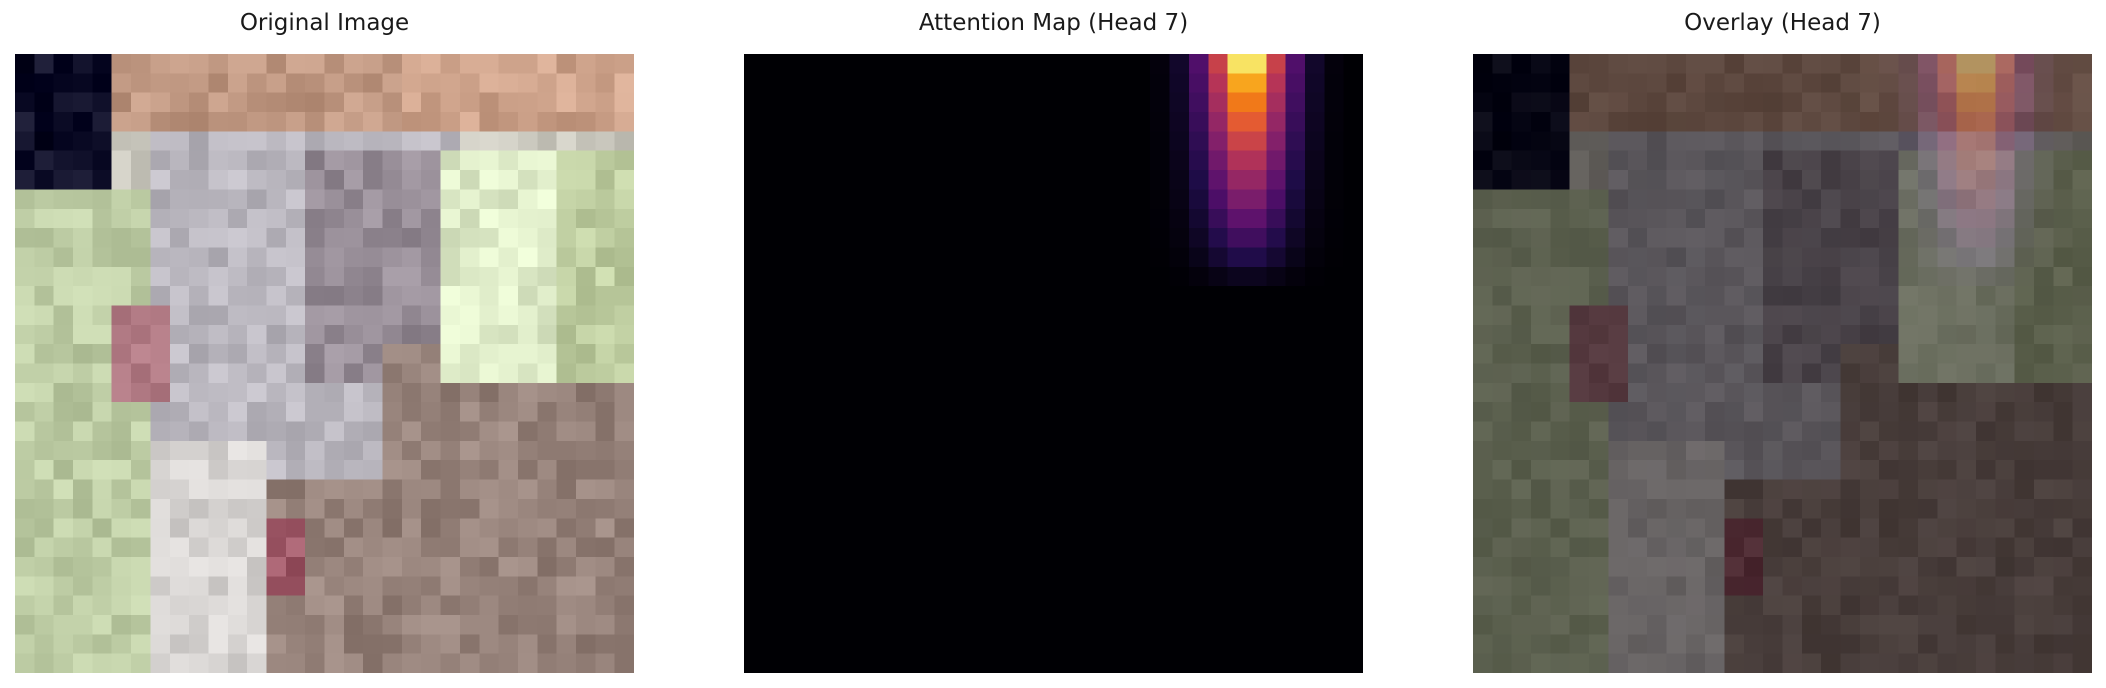 Image resolution: width=2106 pixels, height=688 pixels. I want to click on panel-title-overlay: Overlay (Head 7), so click(1782, 23).